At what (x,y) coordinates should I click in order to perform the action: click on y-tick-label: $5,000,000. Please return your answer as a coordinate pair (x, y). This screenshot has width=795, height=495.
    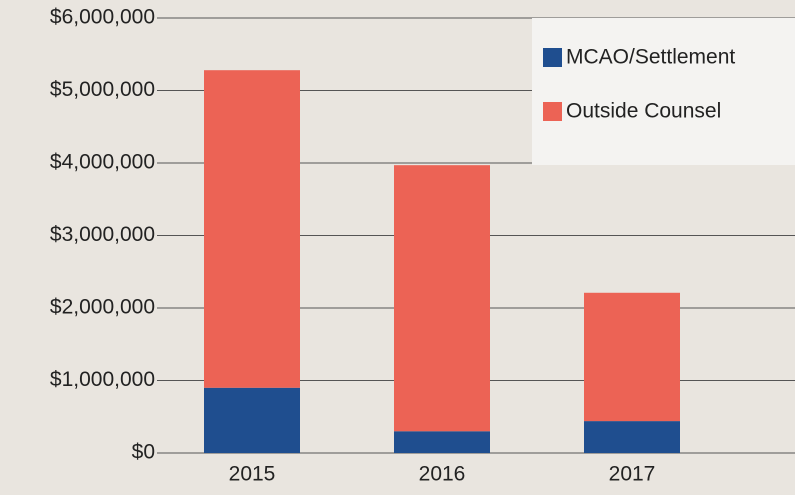
    Looking at the image, I should click on (102, 89).